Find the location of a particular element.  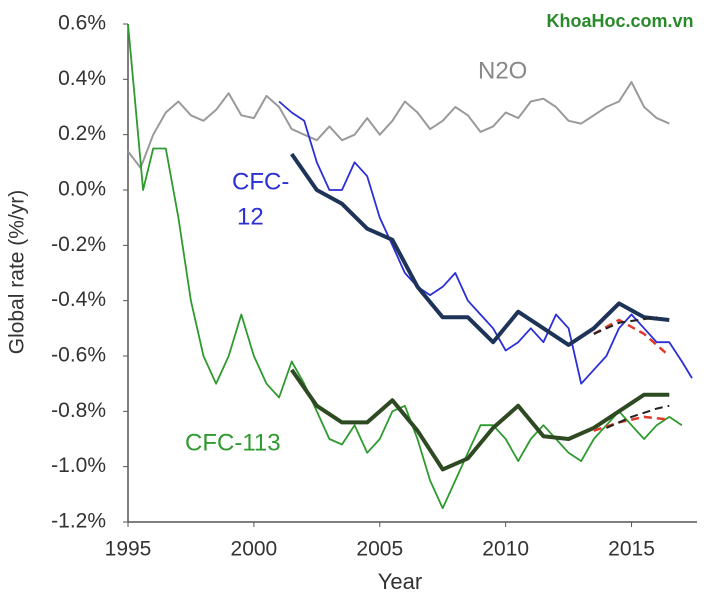

annotation: 12 is located at coordinates (250, 216).